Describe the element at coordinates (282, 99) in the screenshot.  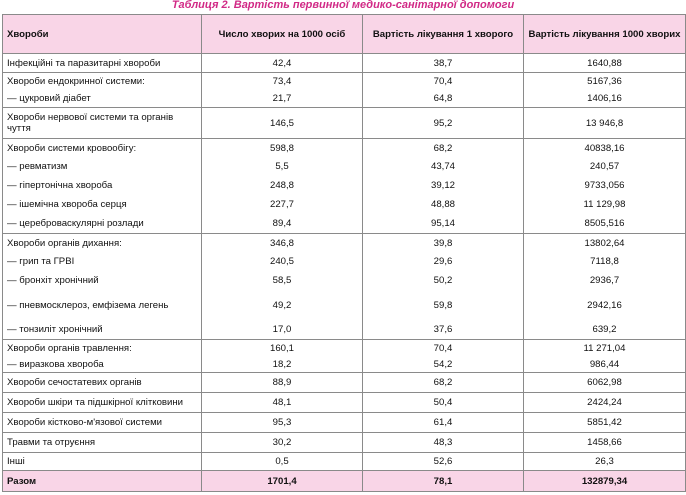
I see `patients-value: 21,7` at that location.